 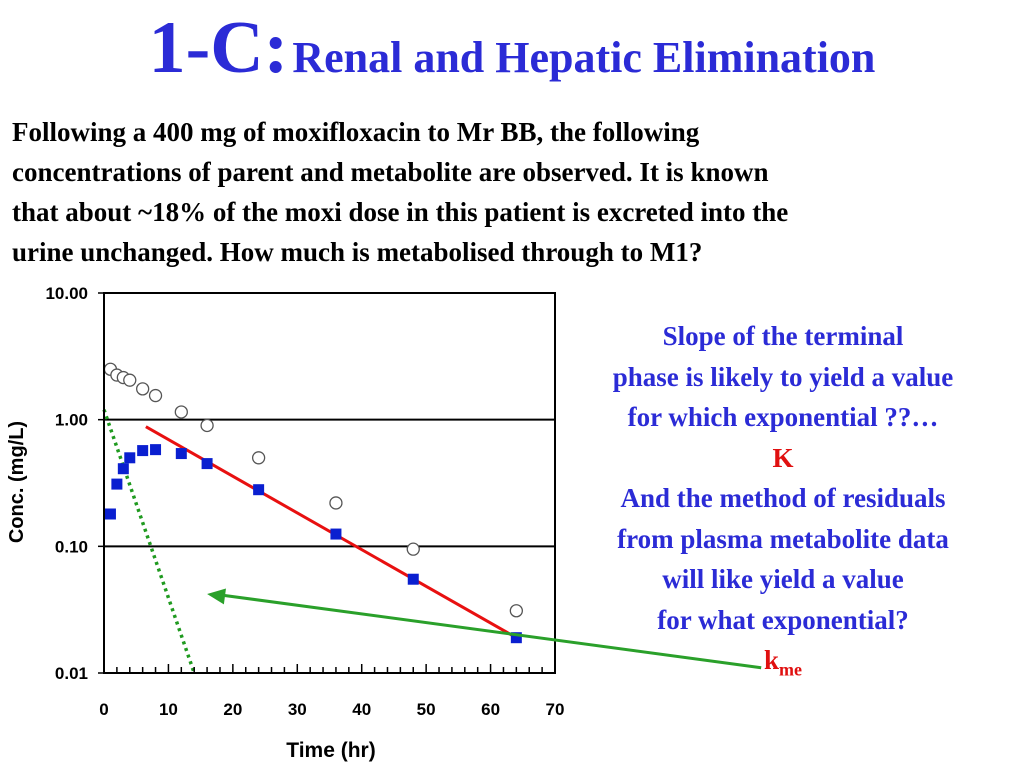 I want to click on answer-kme: kme, so click(x=783, y=665).